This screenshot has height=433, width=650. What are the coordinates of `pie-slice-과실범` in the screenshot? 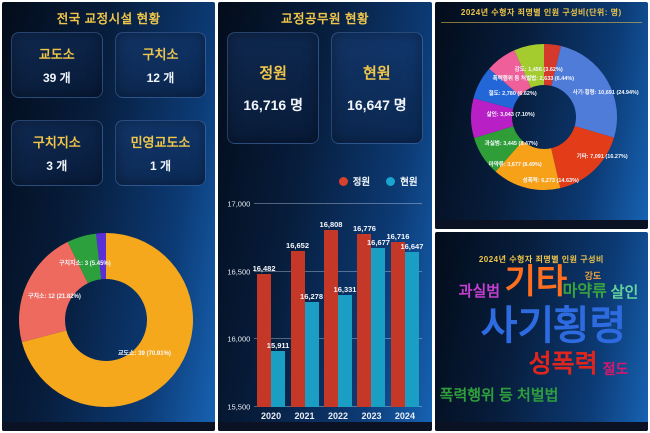 It's located at (492, 118).